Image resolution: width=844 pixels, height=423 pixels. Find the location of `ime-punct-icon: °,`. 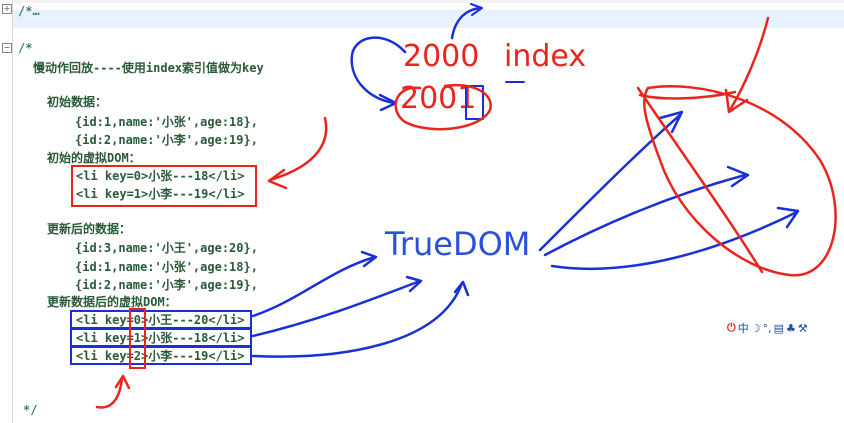

ime-punct-icon: °, is located at coordinates (767, 328).